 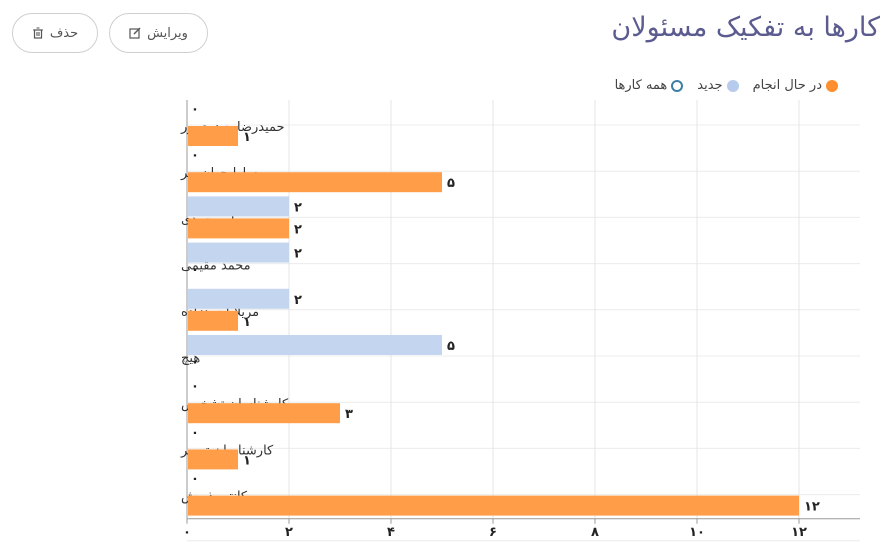 What do you see at coordinates (289, 532) in the screenshot?
I see `x-tick-label: ۲` at bounding box center [289, 532].